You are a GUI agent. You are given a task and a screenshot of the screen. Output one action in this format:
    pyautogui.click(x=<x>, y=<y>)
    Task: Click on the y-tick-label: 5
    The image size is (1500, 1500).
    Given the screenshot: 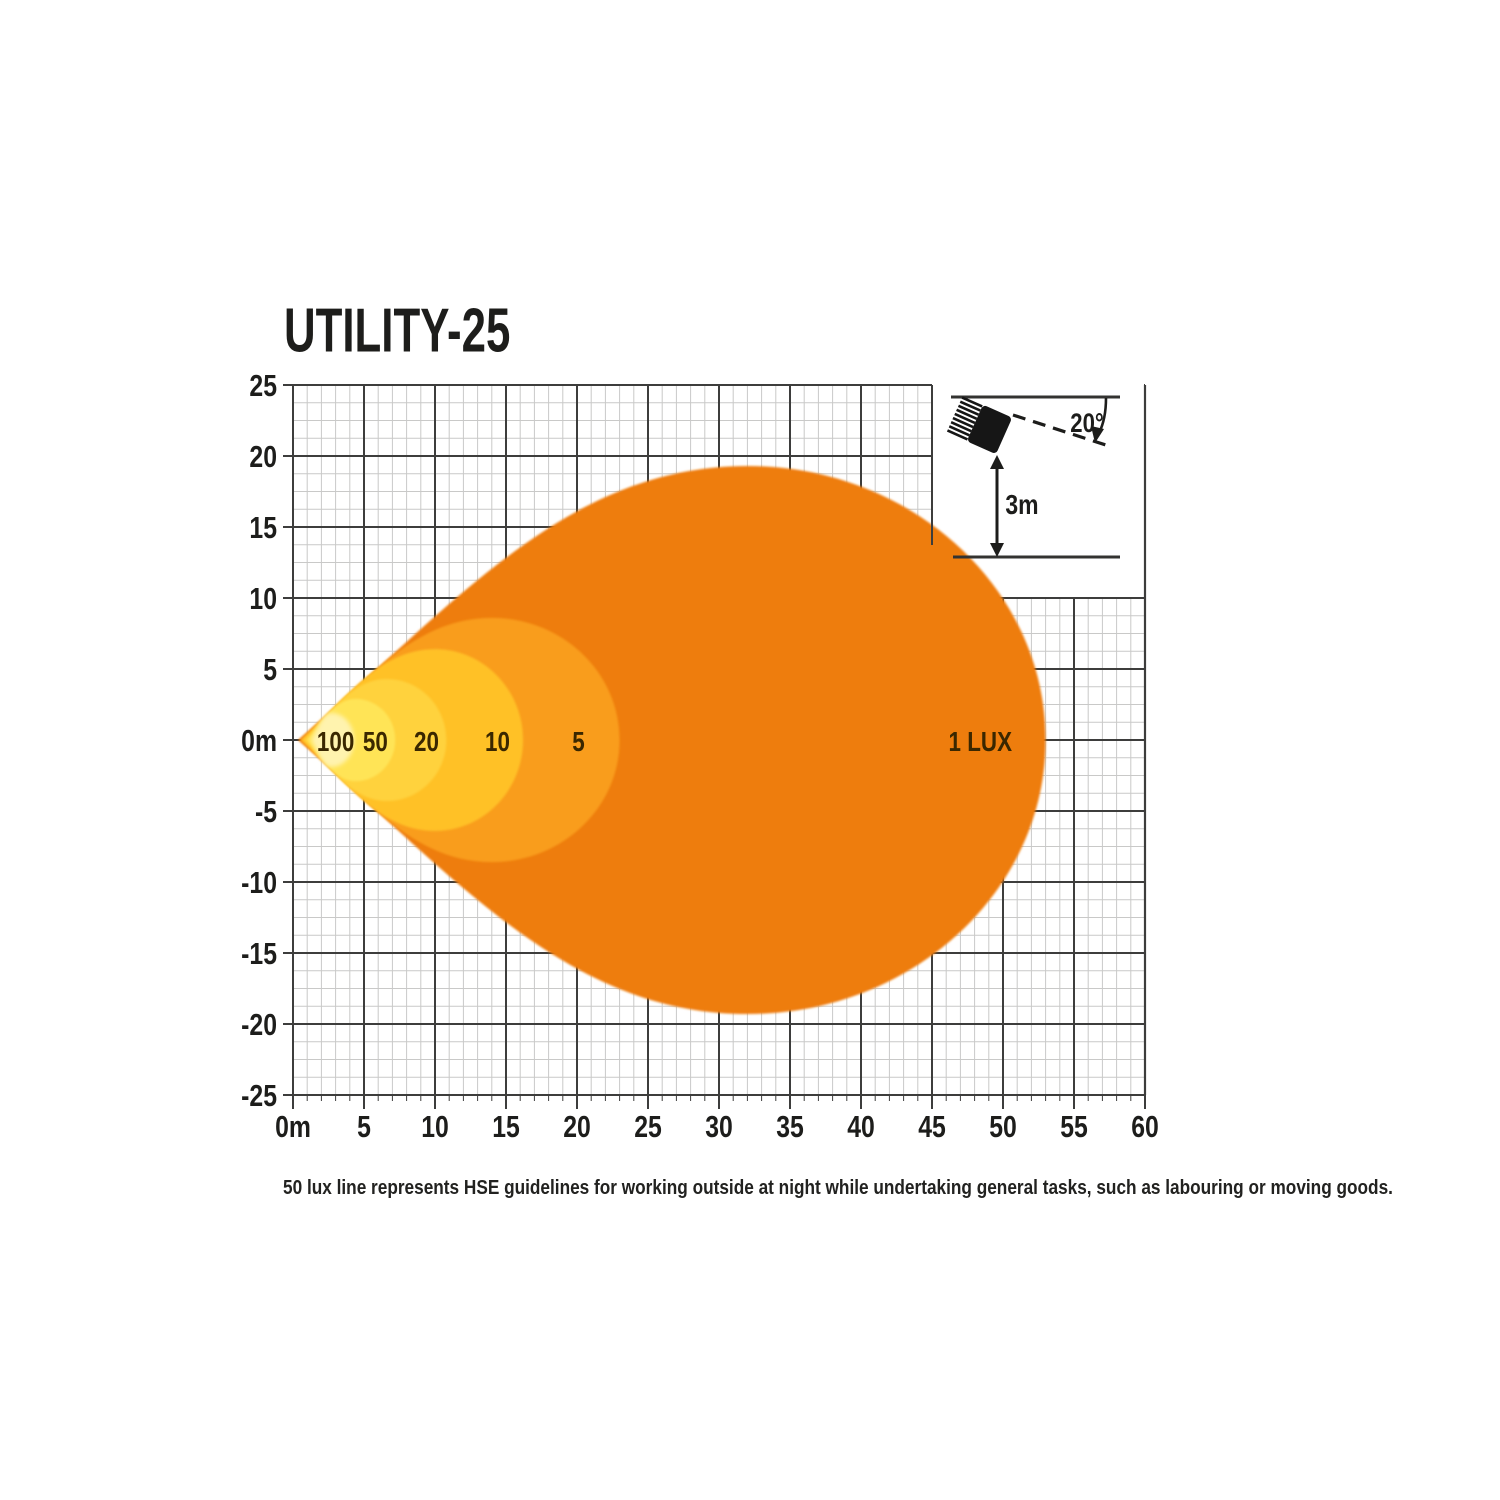 What is the action you would take?
    pyautogui.click(x=270, y=669)
    